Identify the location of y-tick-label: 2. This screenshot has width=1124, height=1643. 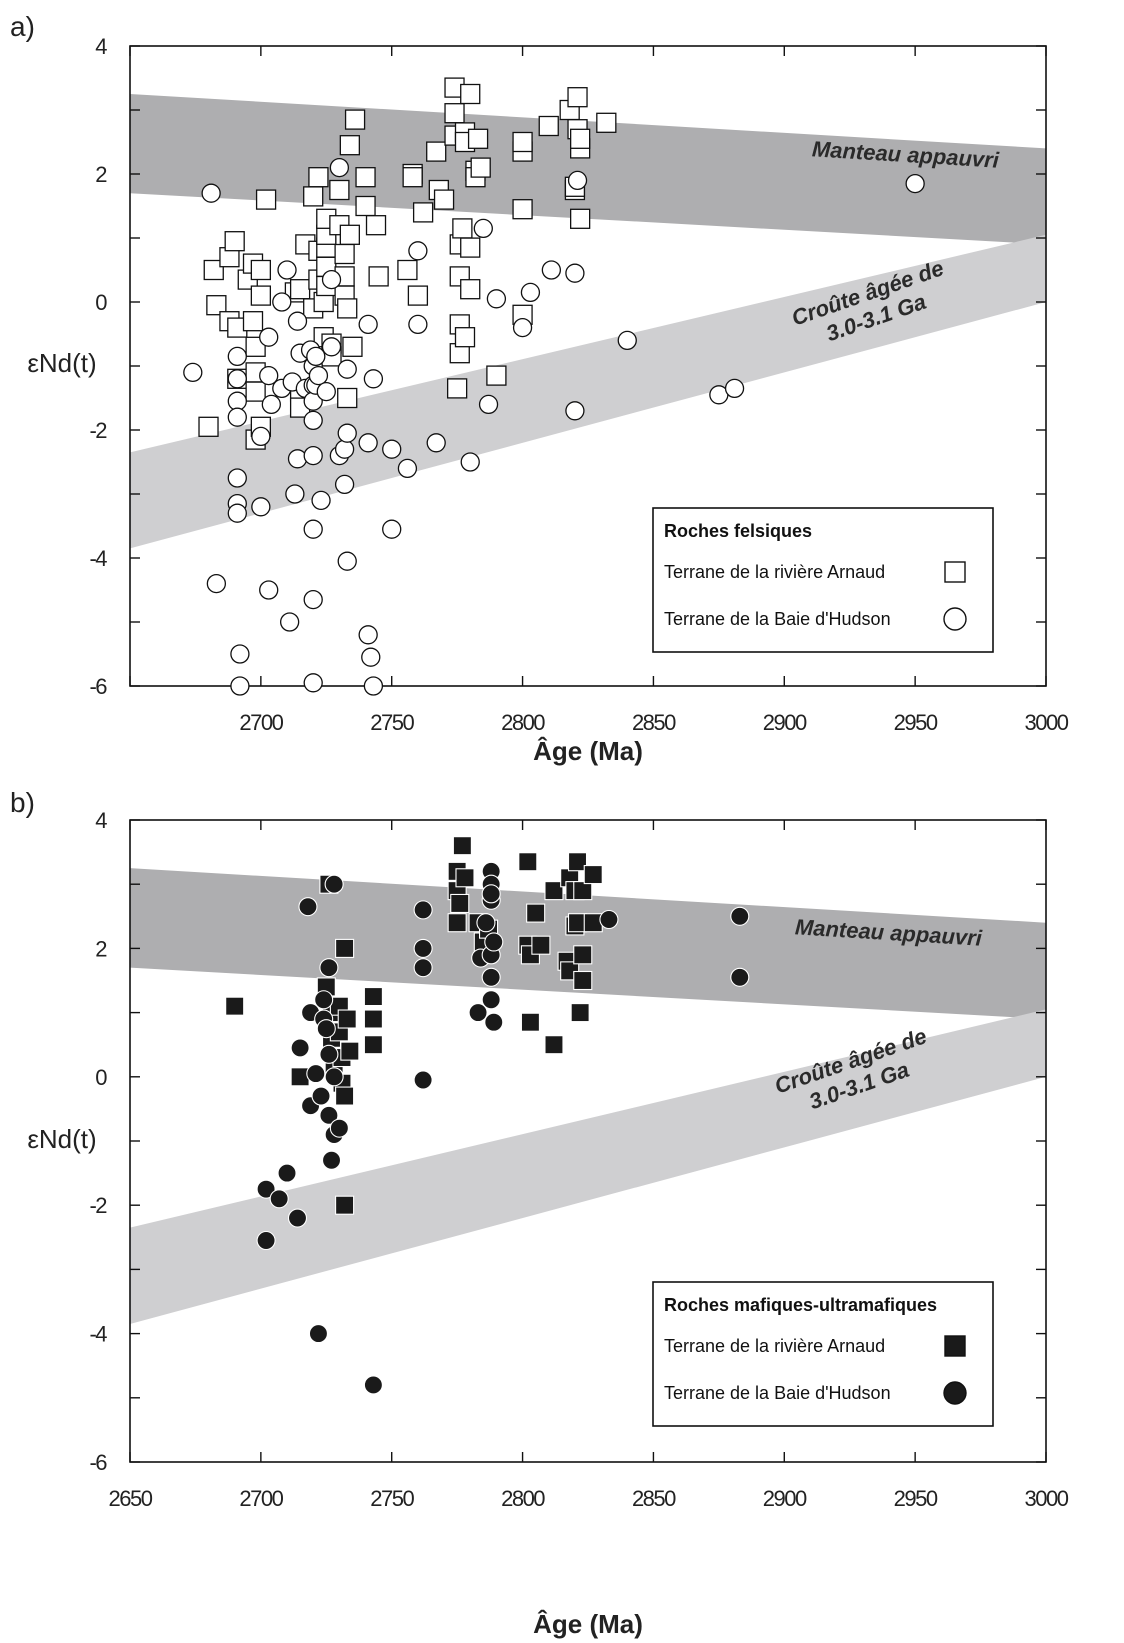
(101, 174).